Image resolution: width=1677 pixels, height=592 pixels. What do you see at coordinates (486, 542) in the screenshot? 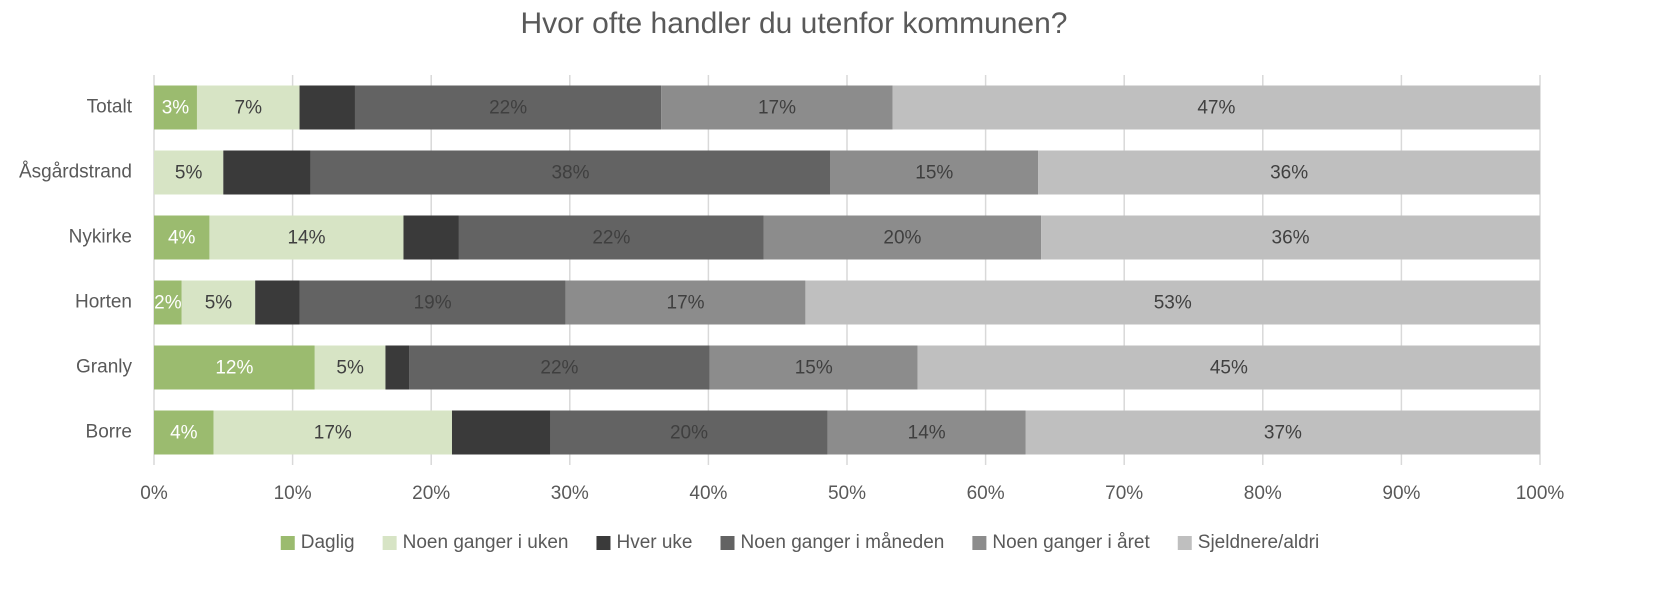
I see `legend-label: Noen ganger i uken` at bounding box center [486, 542].